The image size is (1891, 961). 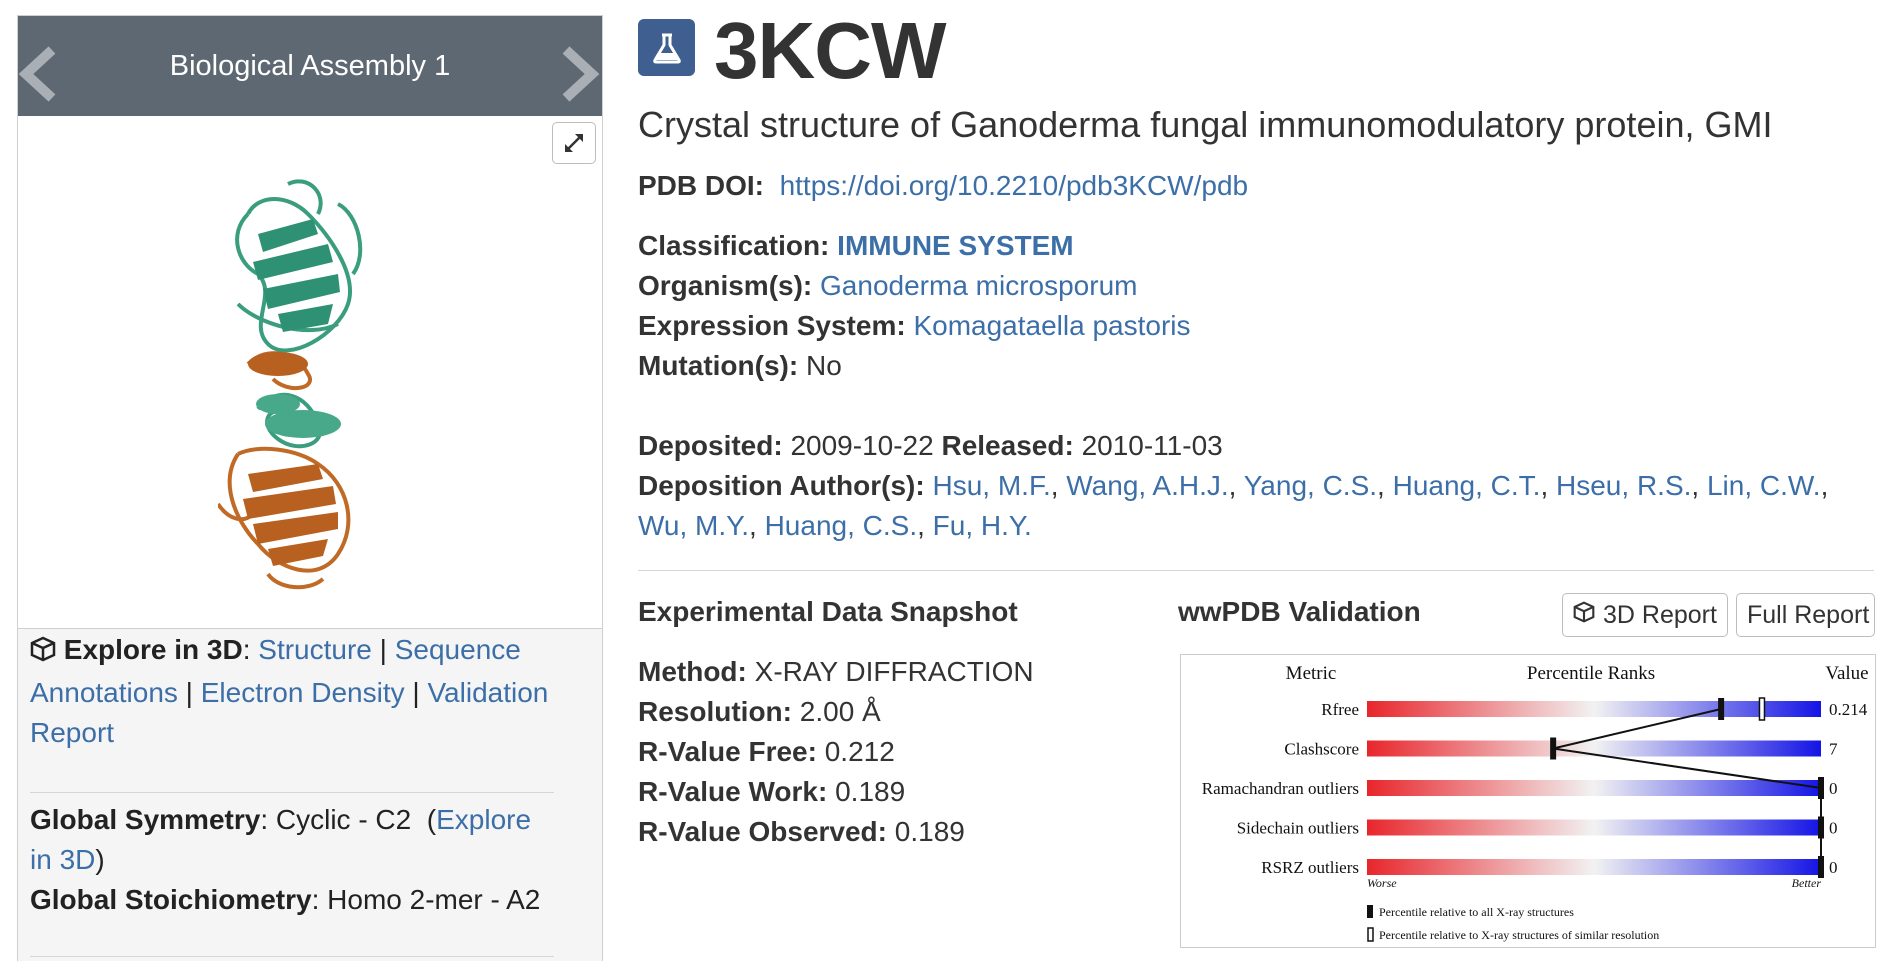 I want to click on author-link: Huang, C.S., so click(x=841, y=525).